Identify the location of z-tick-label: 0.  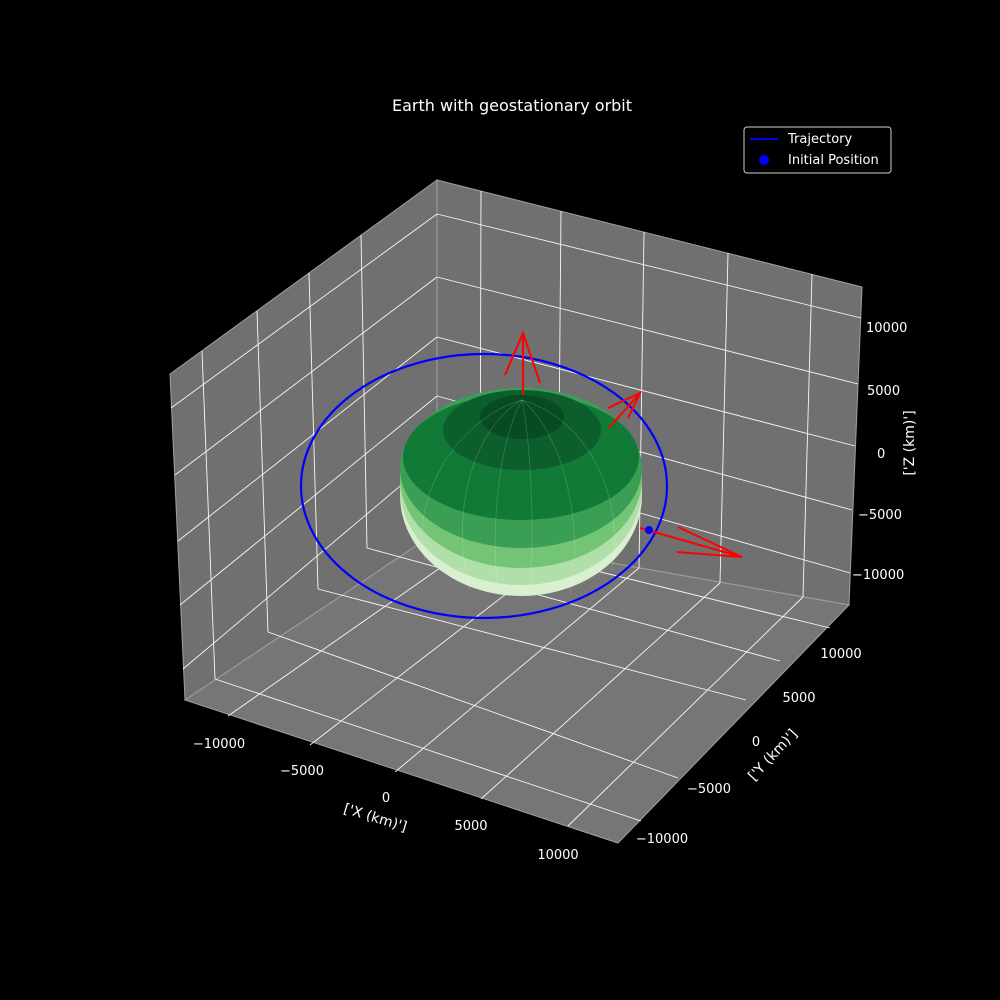
(881, 454).